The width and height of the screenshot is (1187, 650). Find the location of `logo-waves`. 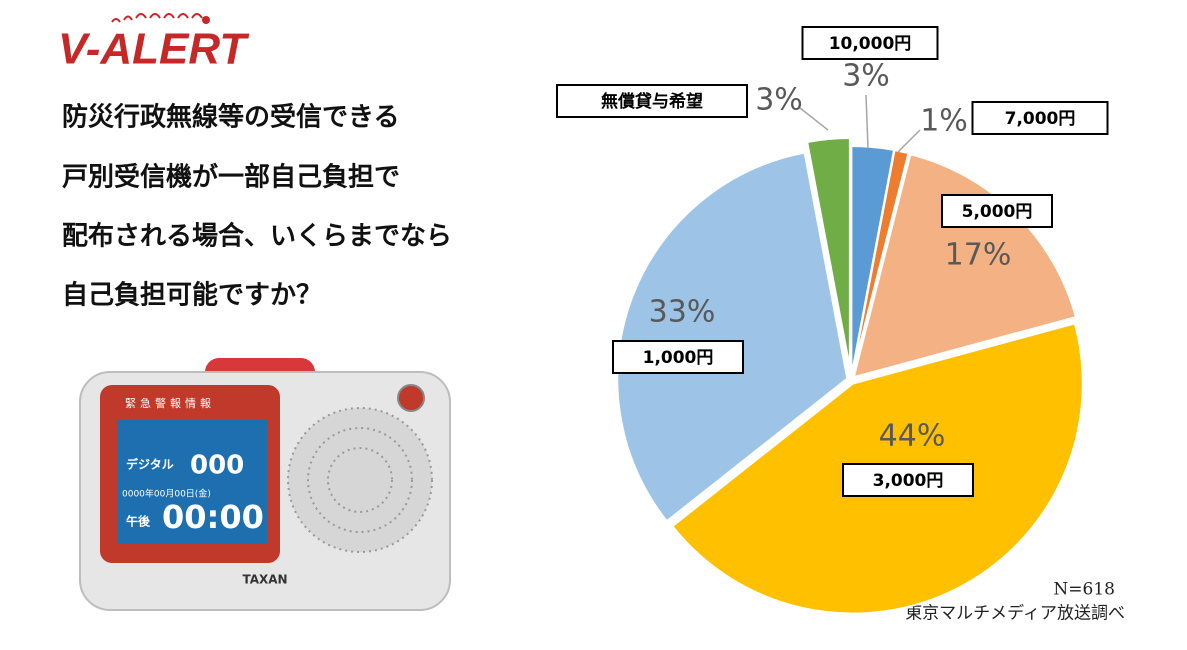

logo-waves is located at coordinates (157, 18).